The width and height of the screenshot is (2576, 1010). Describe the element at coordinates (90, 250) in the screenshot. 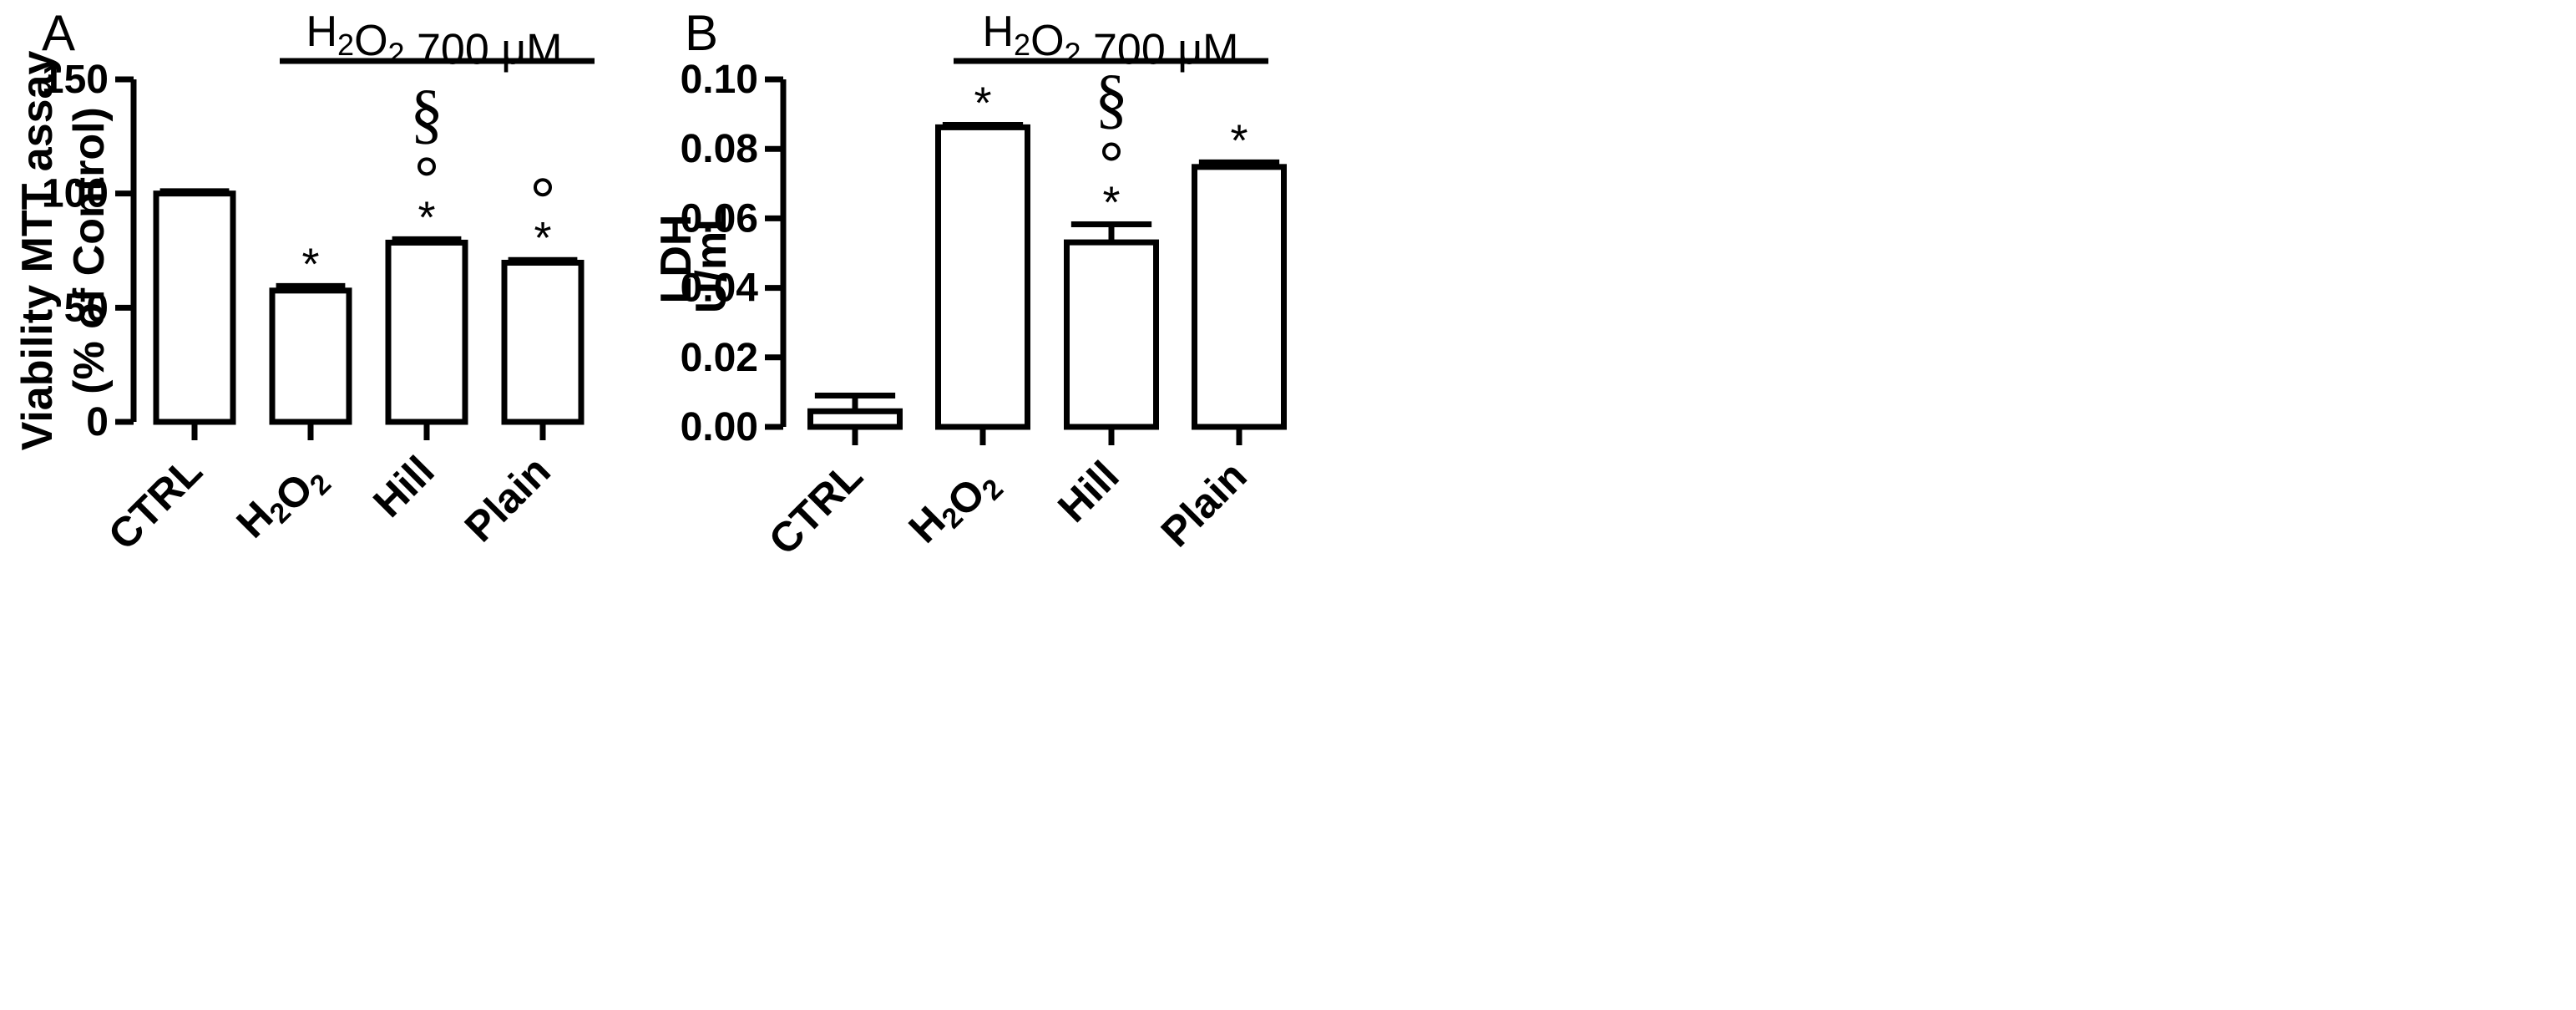

I see `y-axis-title-line2: (% of Control)` at that location.